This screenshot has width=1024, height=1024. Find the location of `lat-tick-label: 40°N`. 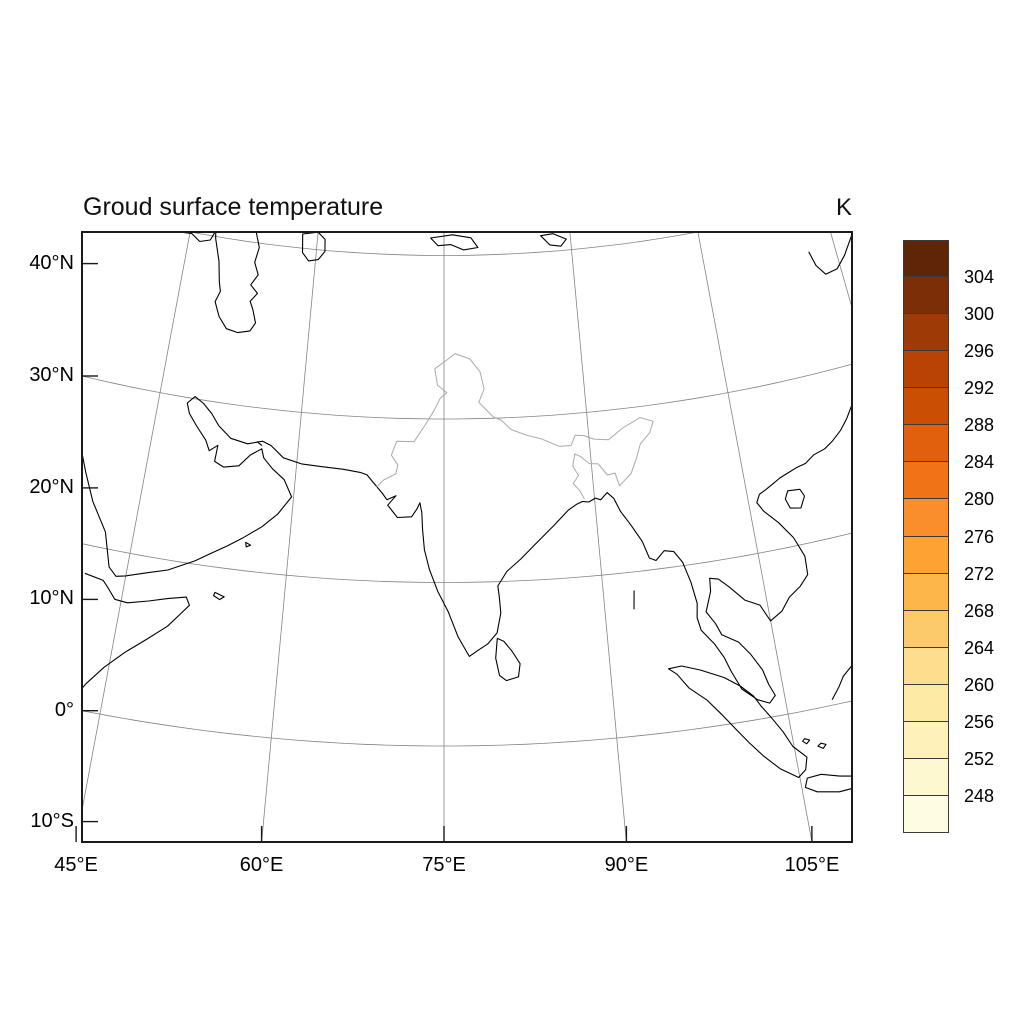

lat-tick-label: 40°N is located at coordinates (51, 262).